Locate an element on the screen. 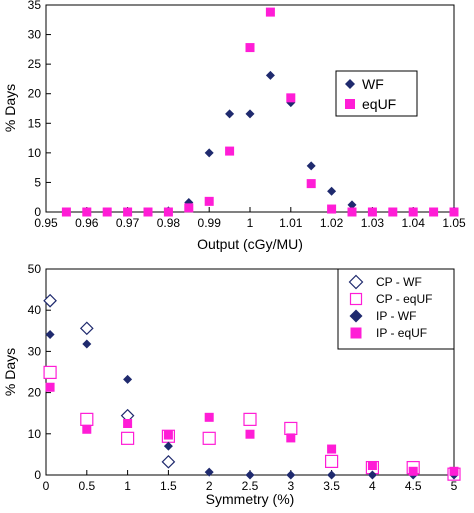 This screenshot has width=474, height=513. y-tick-label: 50 is located at coordinates (35, 269).